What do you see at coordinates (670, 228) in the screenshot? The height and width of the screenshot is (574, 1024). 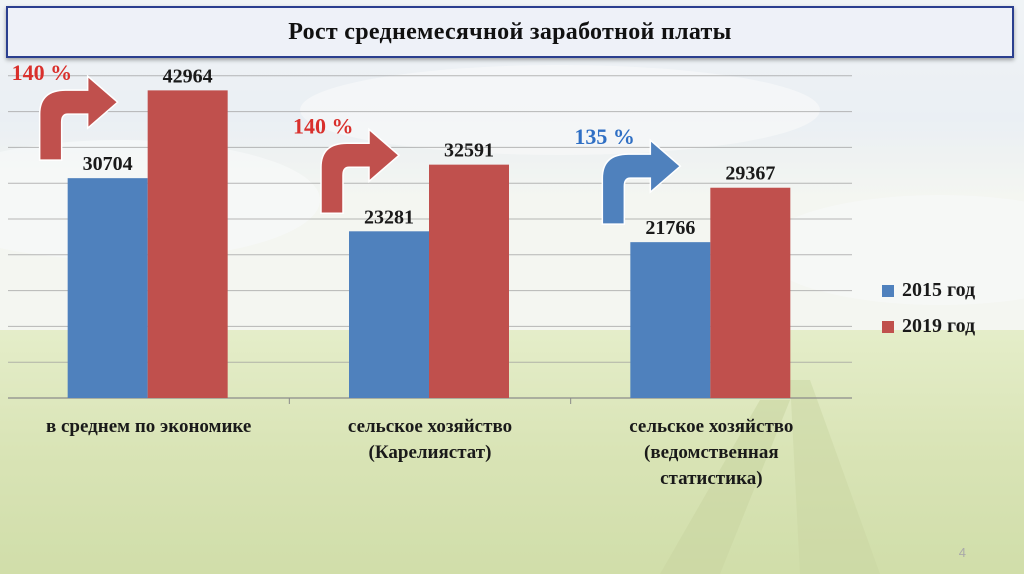 I see `data-label: 21766` at bounding box center [670, 228].